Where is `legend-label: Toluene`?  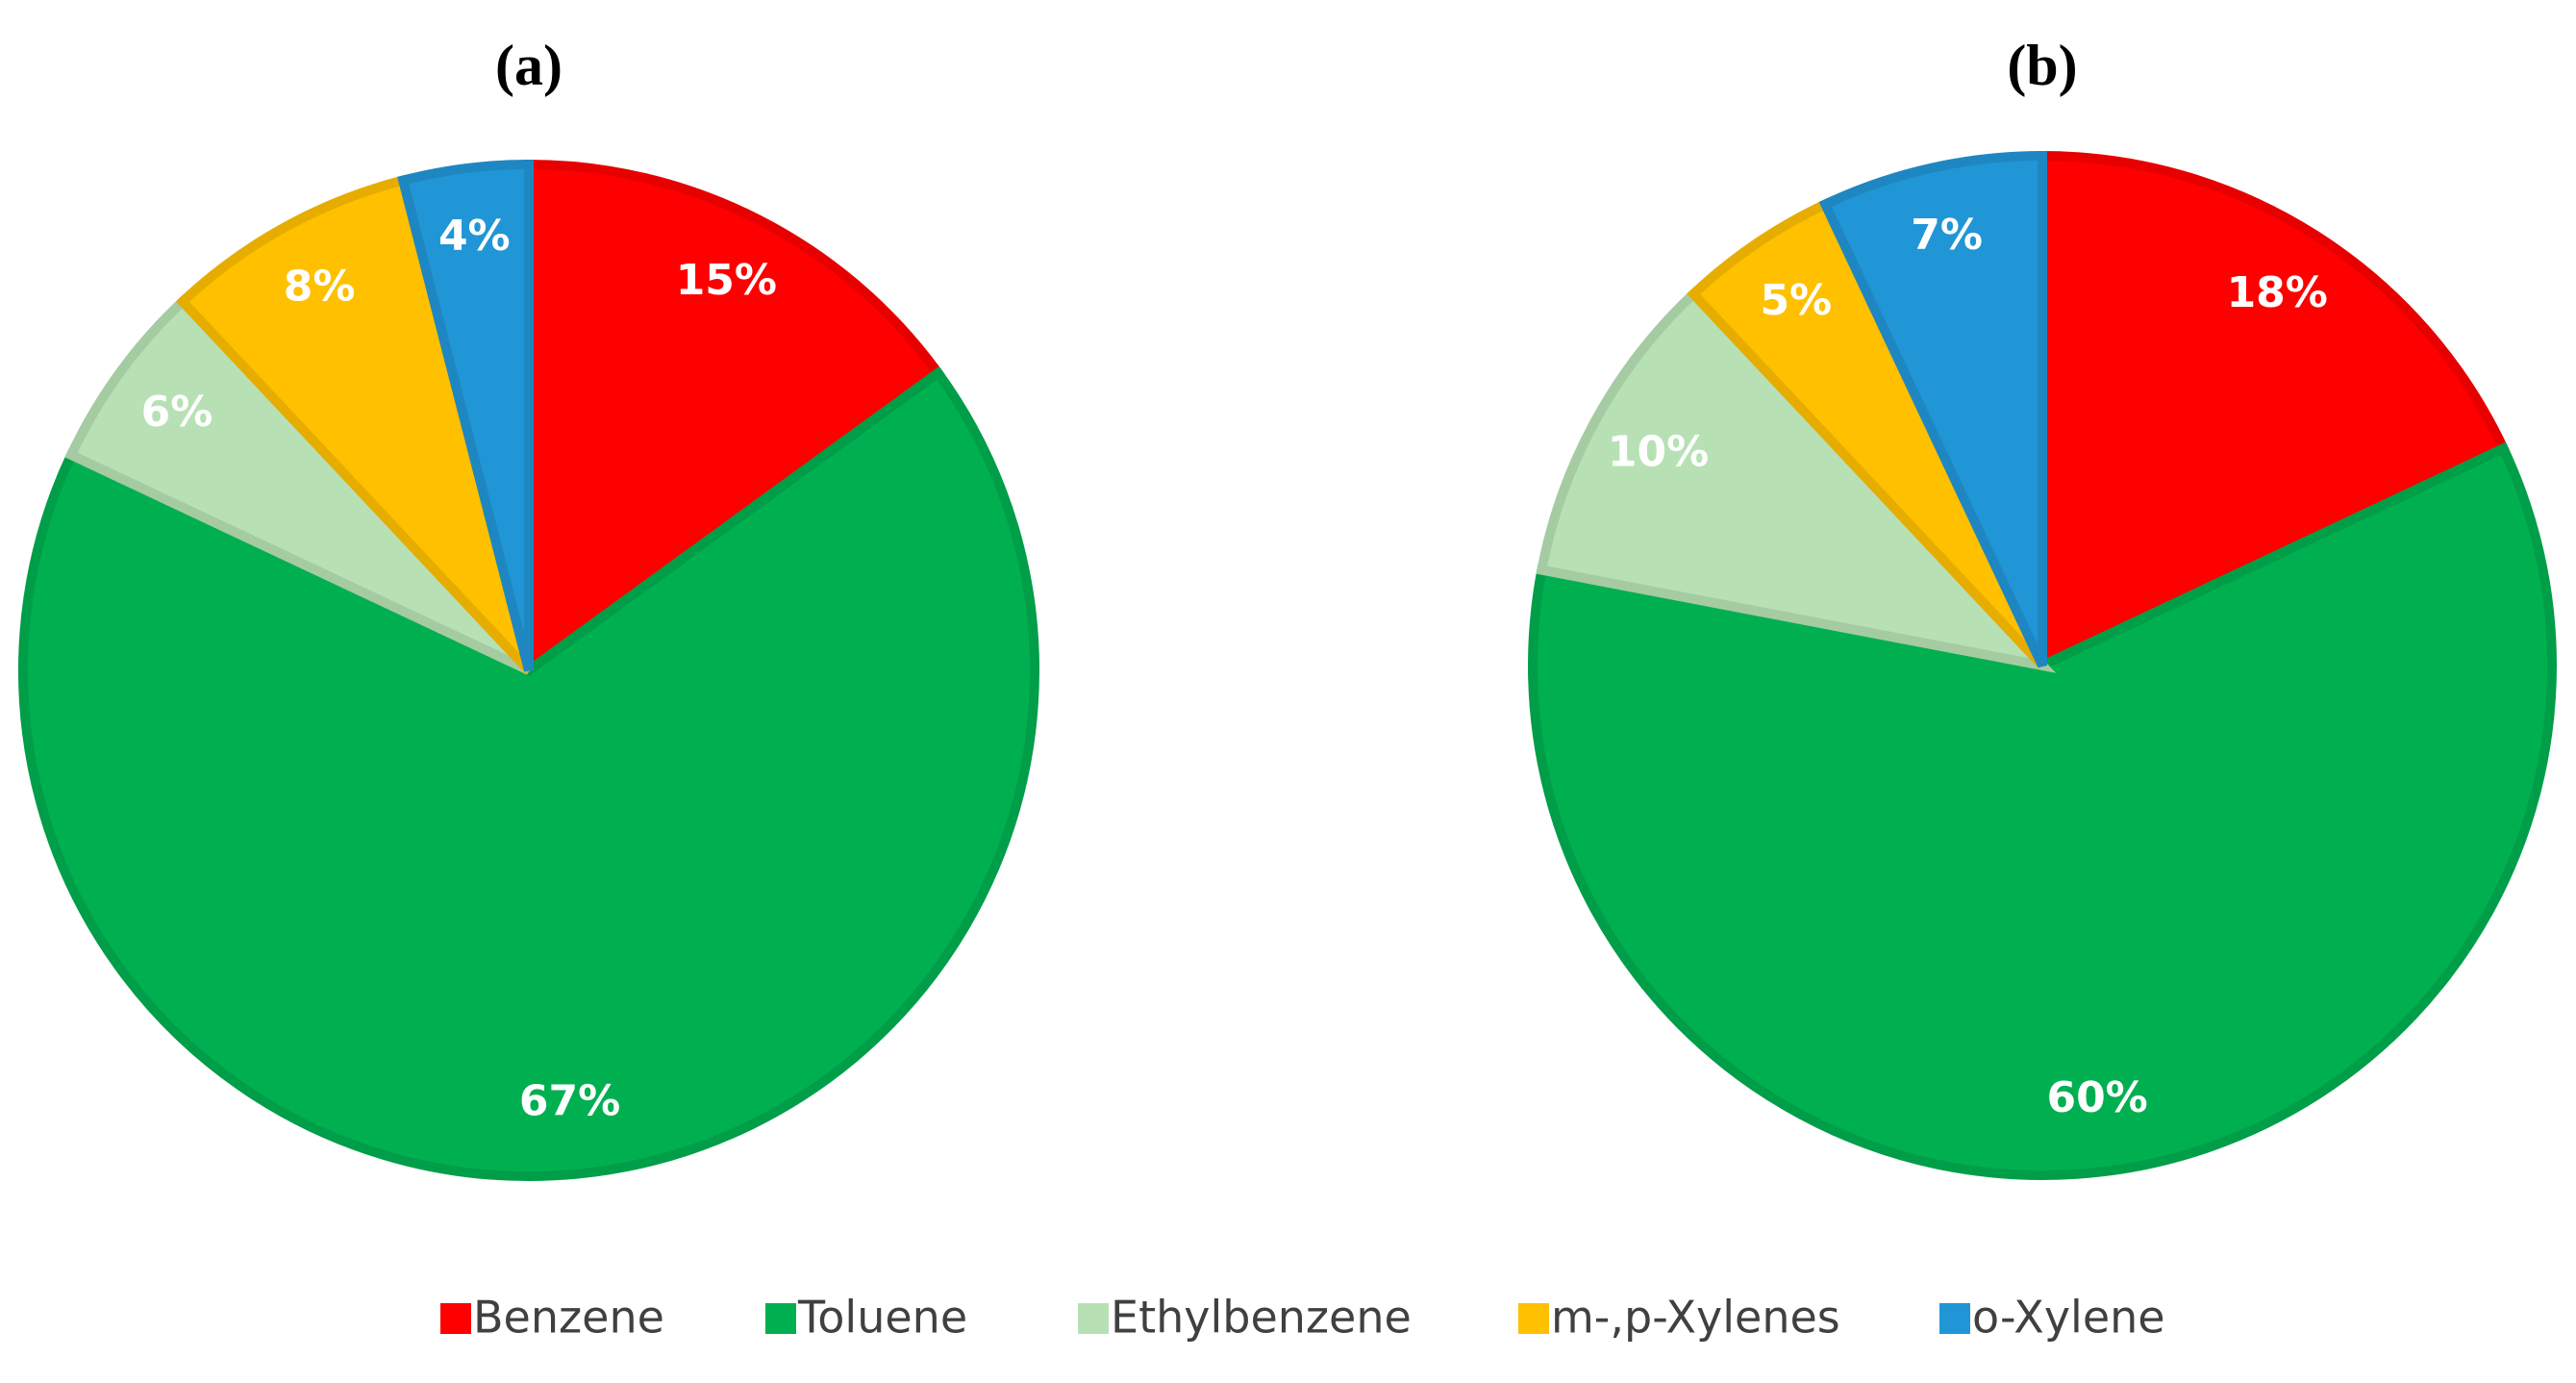
legend-label: Toluene is located at coordinates (882, 1318).